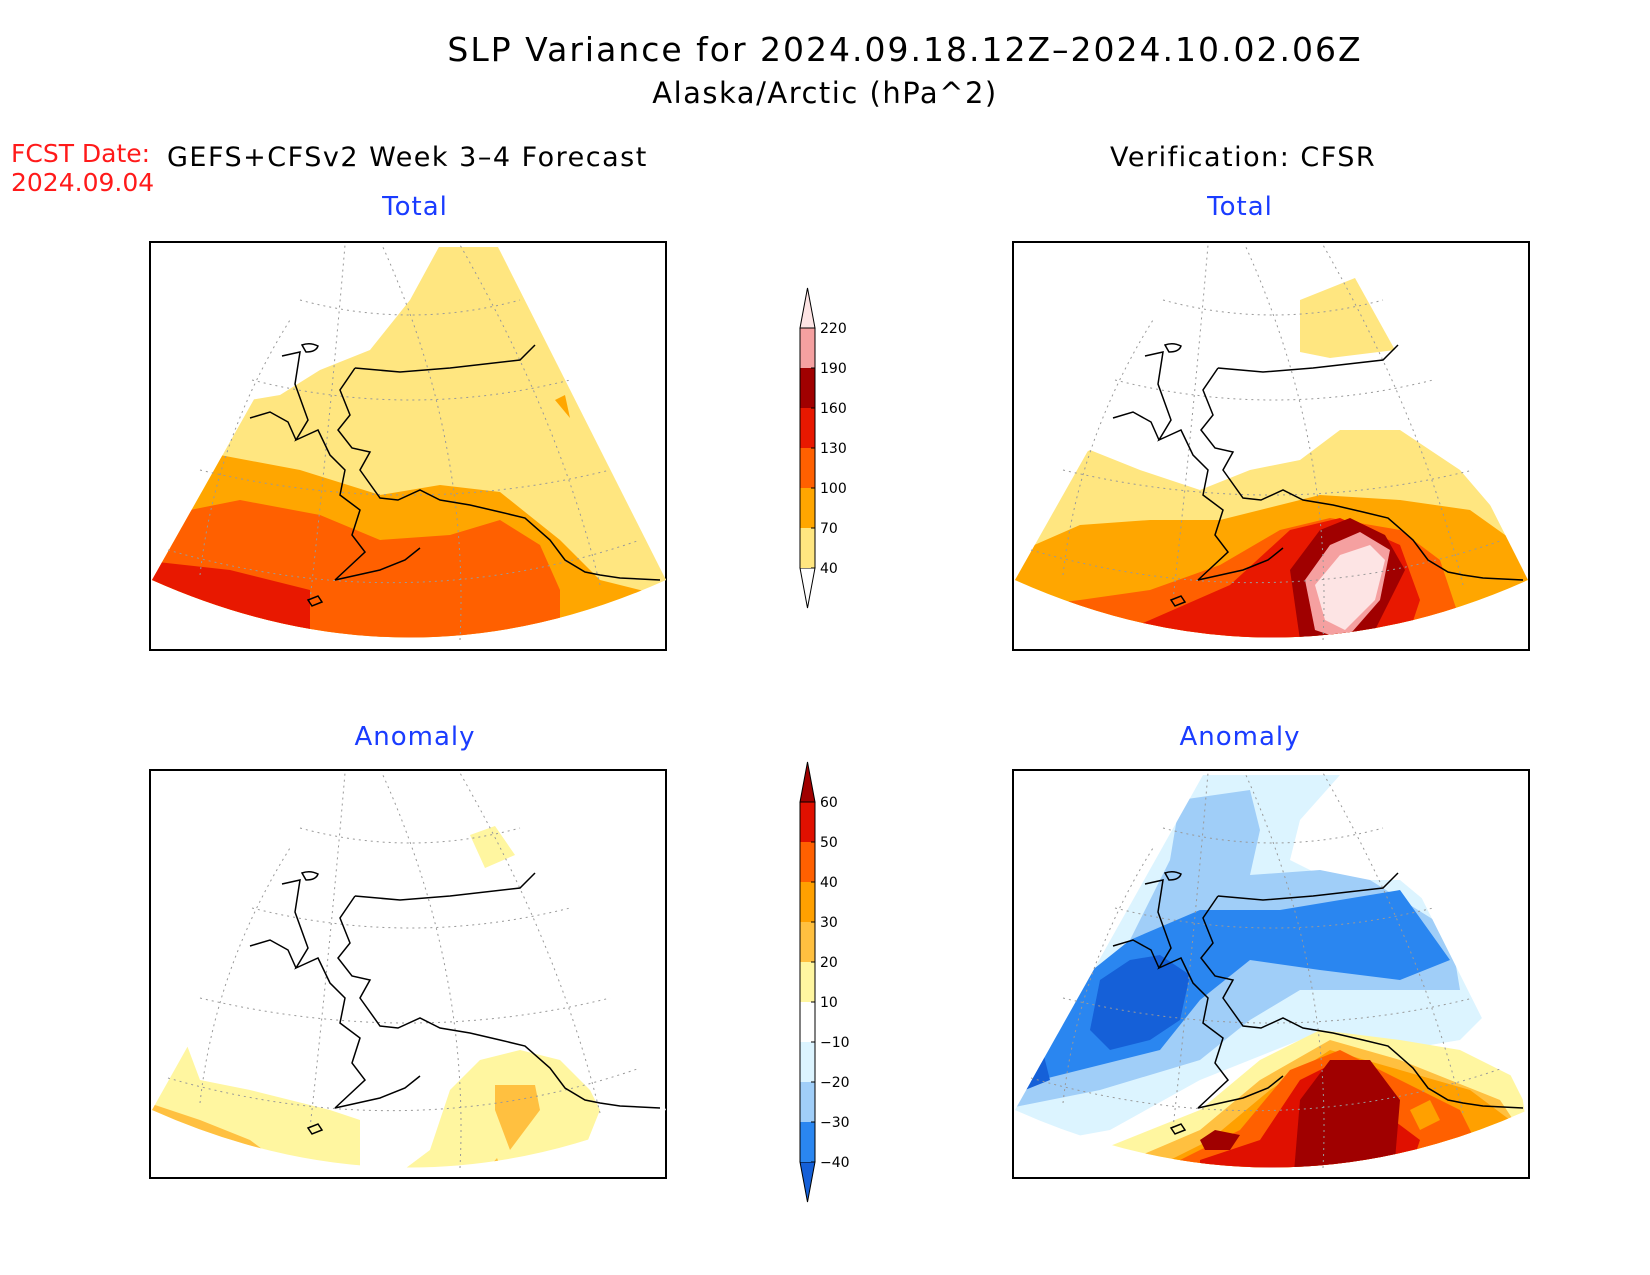 The height and width of the screenshot is (1275, 1650). What do you see at coordinates (807, 782) in the screenshot?
I see `colorbar-anomaly-max-arrow` at bounding box center [807, 782].